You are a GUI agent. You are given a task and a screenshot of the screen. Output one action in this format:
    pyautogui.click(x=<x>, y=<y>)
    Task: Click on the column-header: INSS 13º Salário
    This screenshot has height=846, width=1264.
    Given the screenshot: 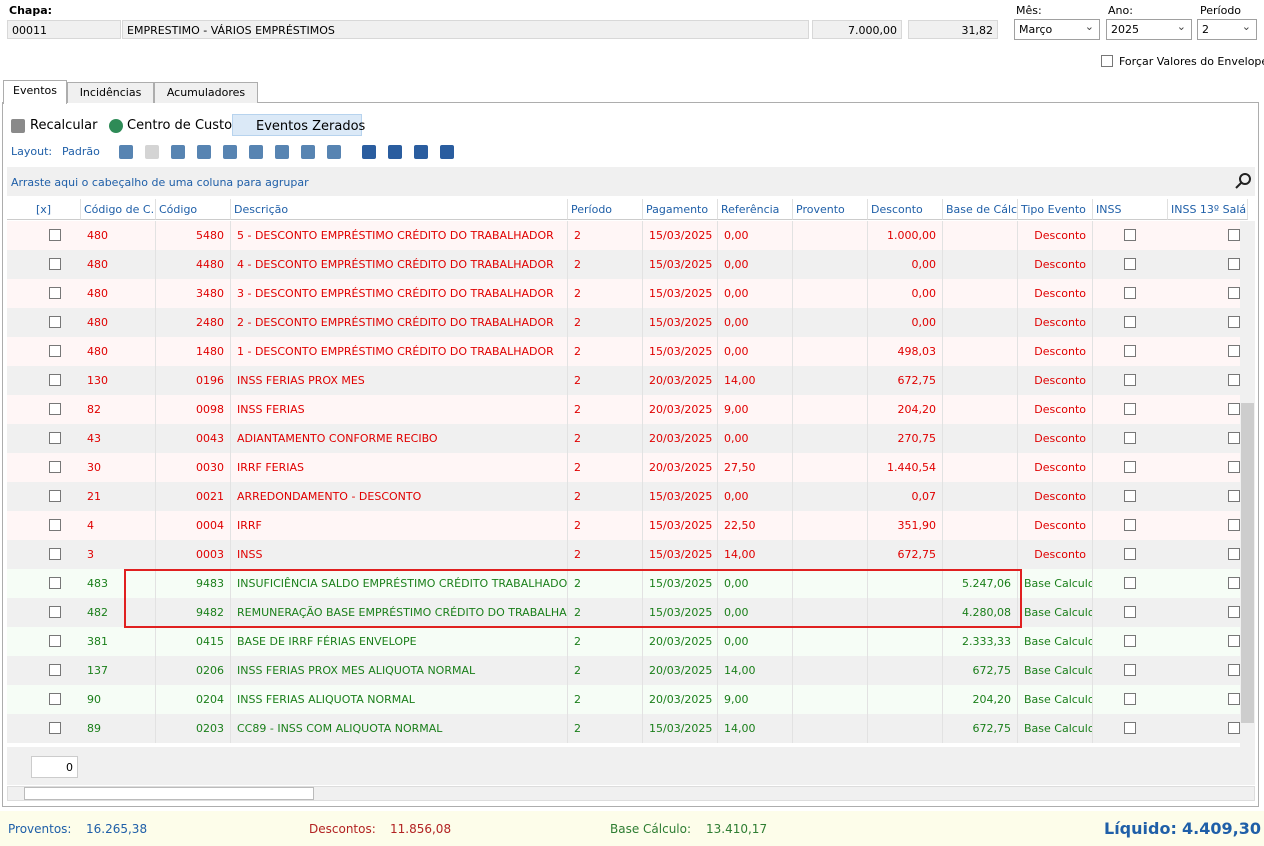 What is the action you would take?
    pyautogui.click(x=1208, y=209)
    